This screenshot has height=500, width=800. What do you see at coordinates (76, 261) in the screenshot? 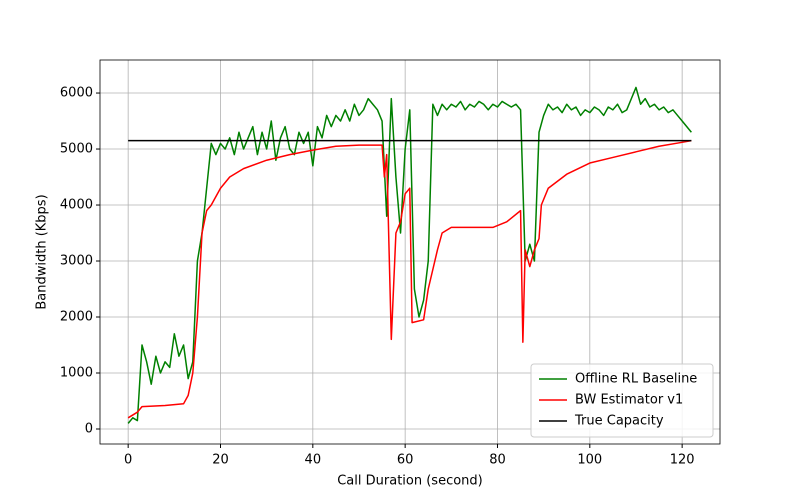
I see `y-tick-label: 3000` at bounding box center [76, 261].